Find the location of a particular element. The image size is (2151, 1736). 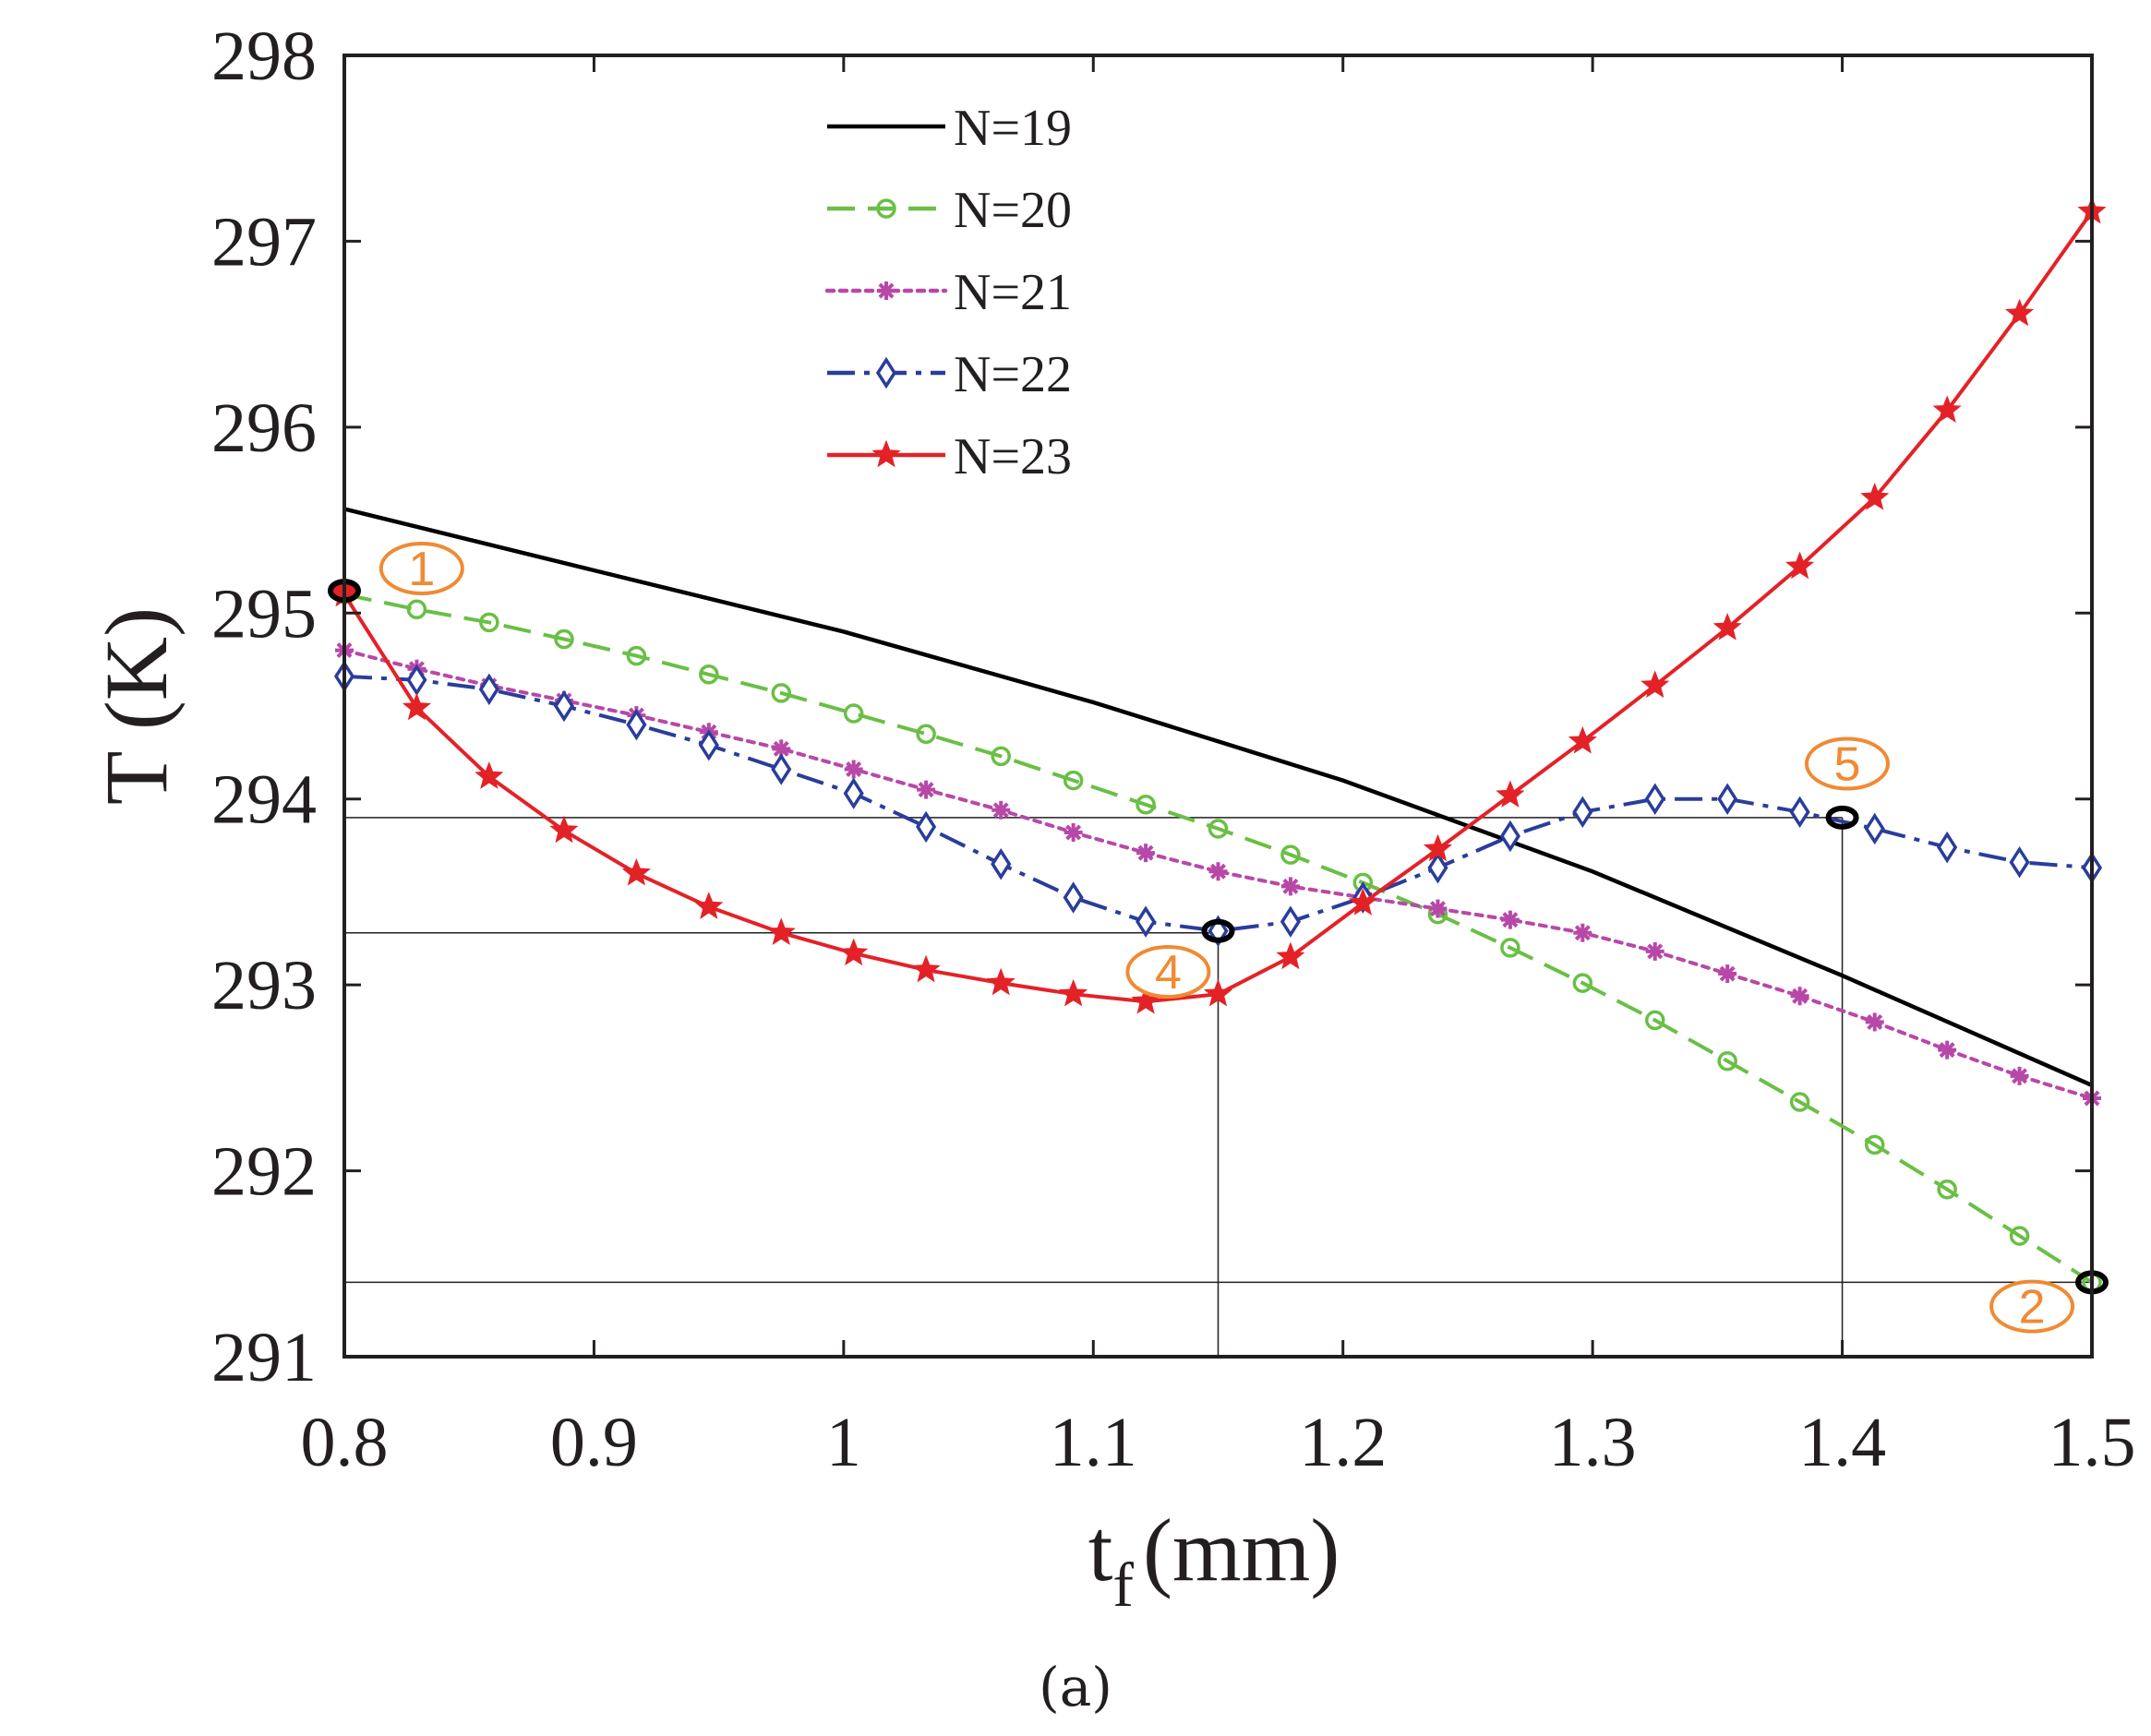

series-N=22 is located at coordinates (1218, 804).